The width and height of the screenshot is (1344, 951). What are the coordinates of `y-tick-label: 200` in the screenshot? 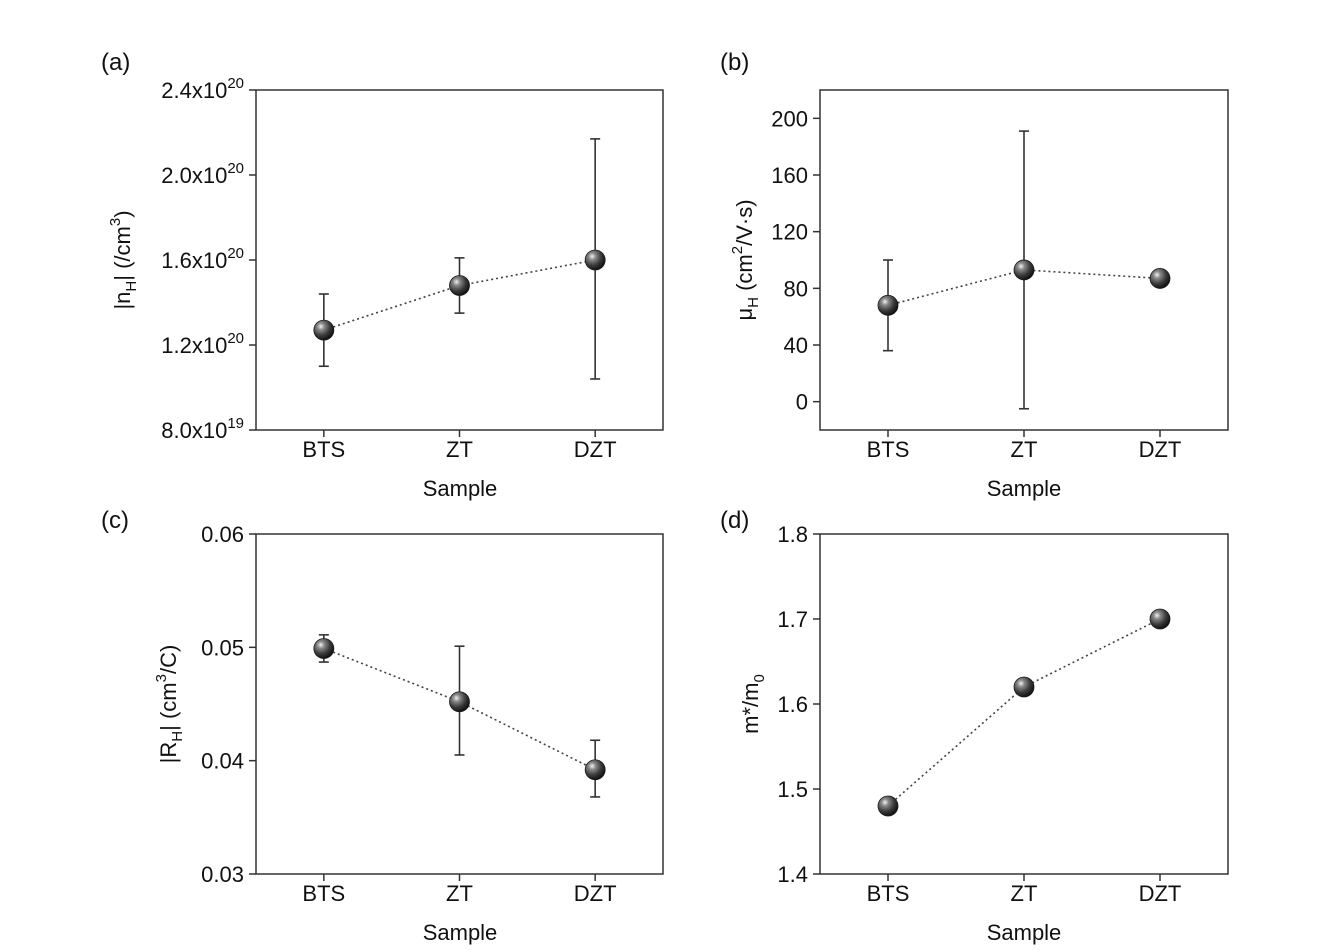 It's located at (789, 118).